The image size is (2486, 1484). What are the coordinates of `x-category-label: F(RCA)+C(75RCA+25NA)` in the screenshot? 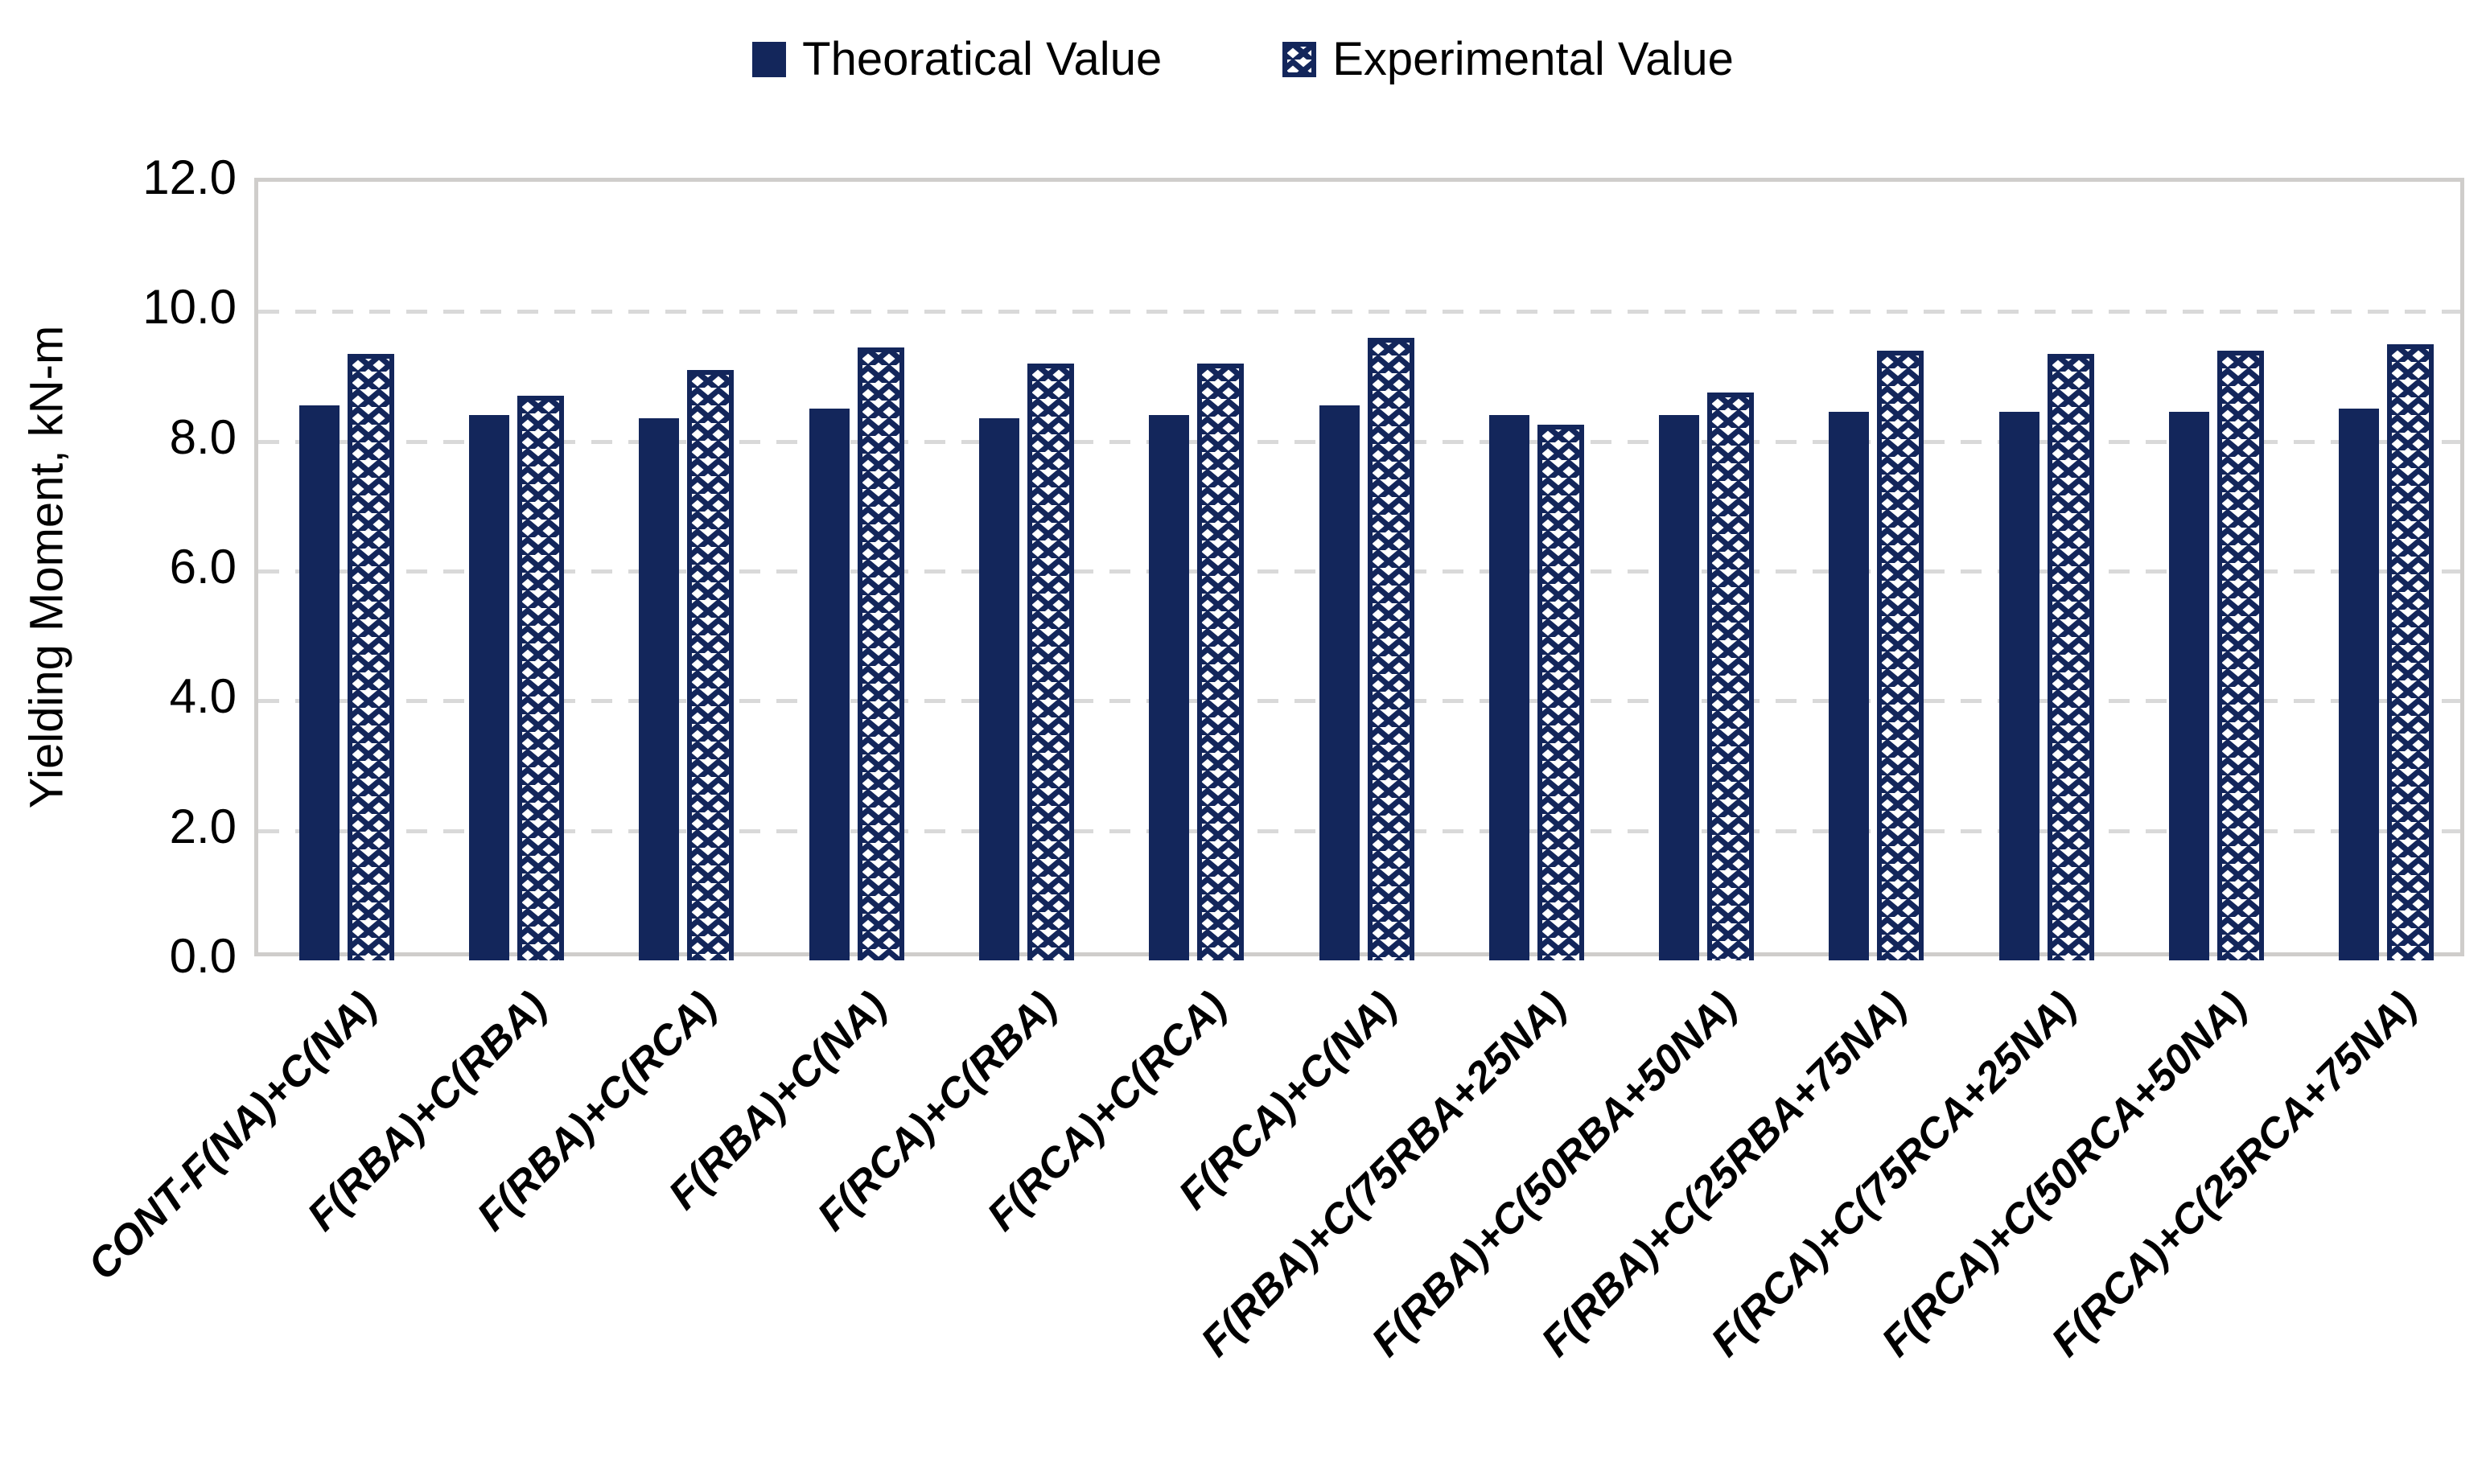 It's located at (1894, 1174).